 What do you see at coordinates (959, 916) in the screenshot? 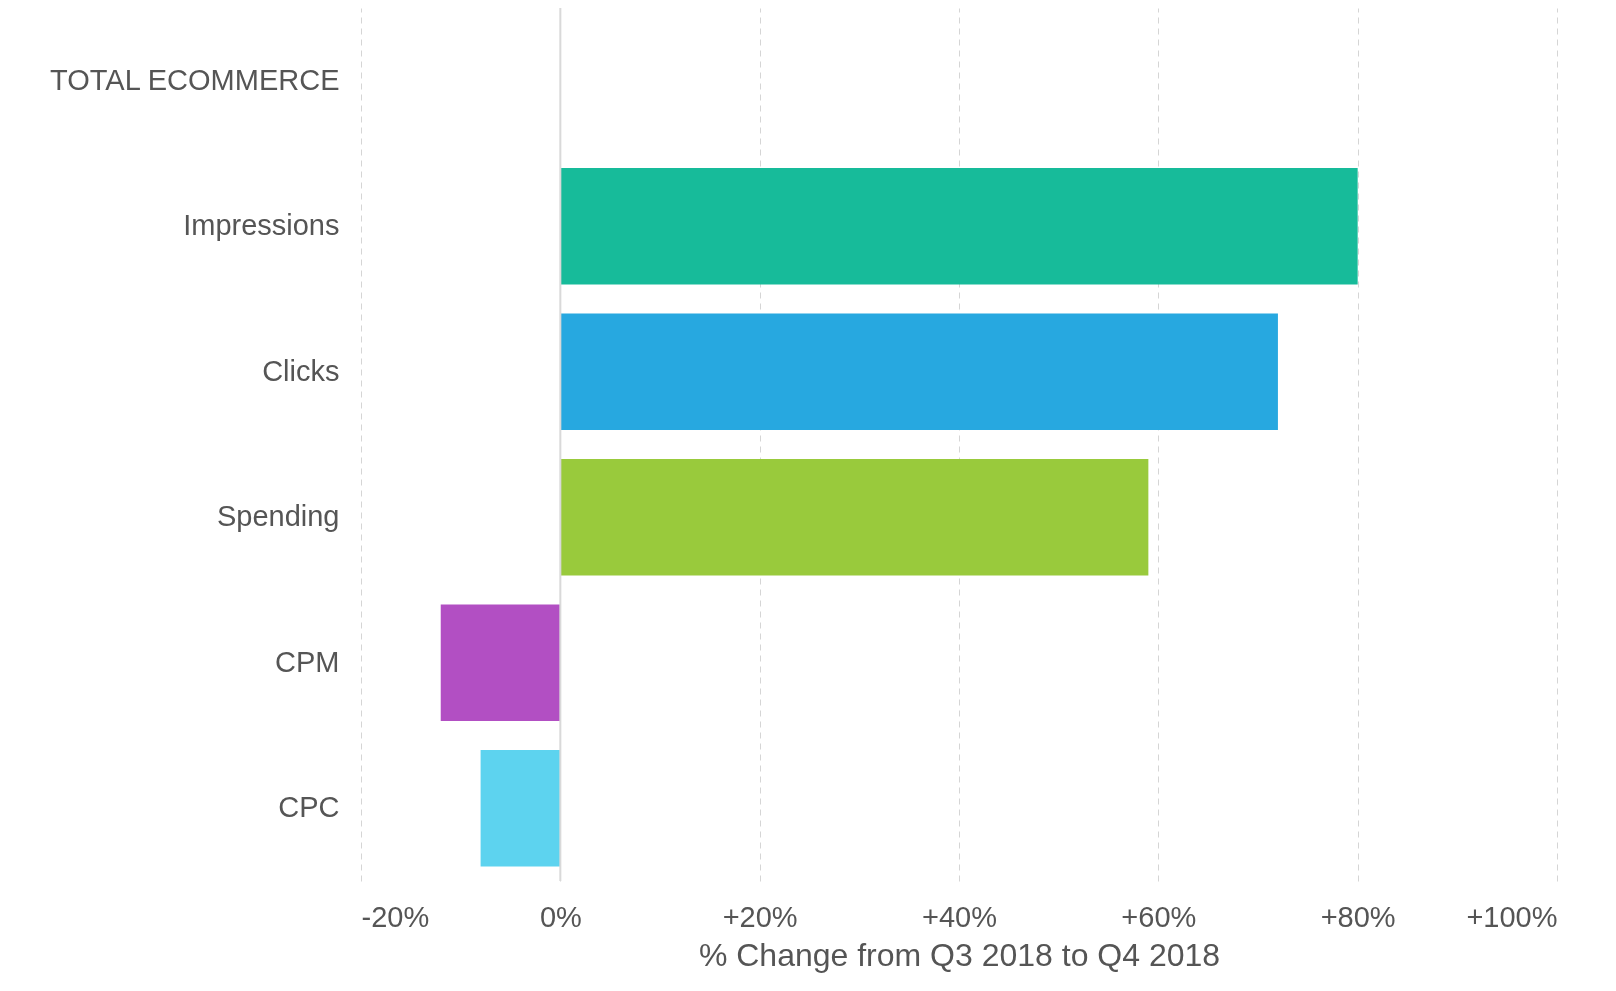
I see `x-tick-label: +40%` at bounding box center [959, 916].